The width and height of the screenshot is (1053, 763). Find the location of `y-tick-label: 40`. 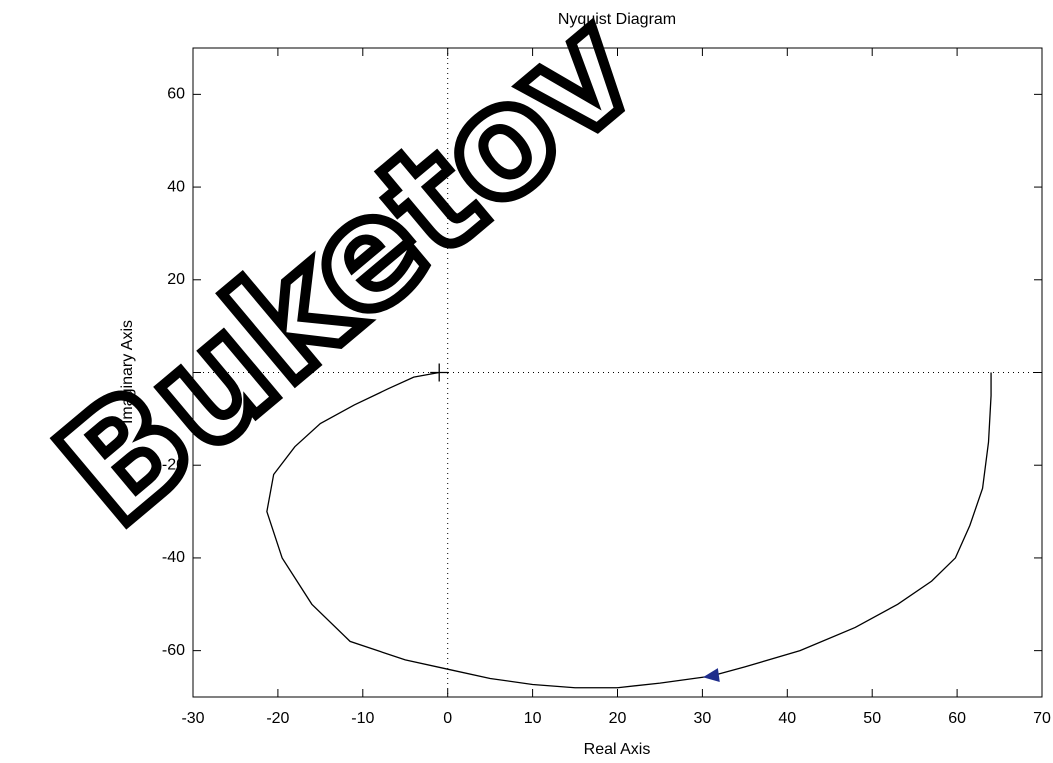

y-tick-label: 40 is located at coordinates (176, 186).